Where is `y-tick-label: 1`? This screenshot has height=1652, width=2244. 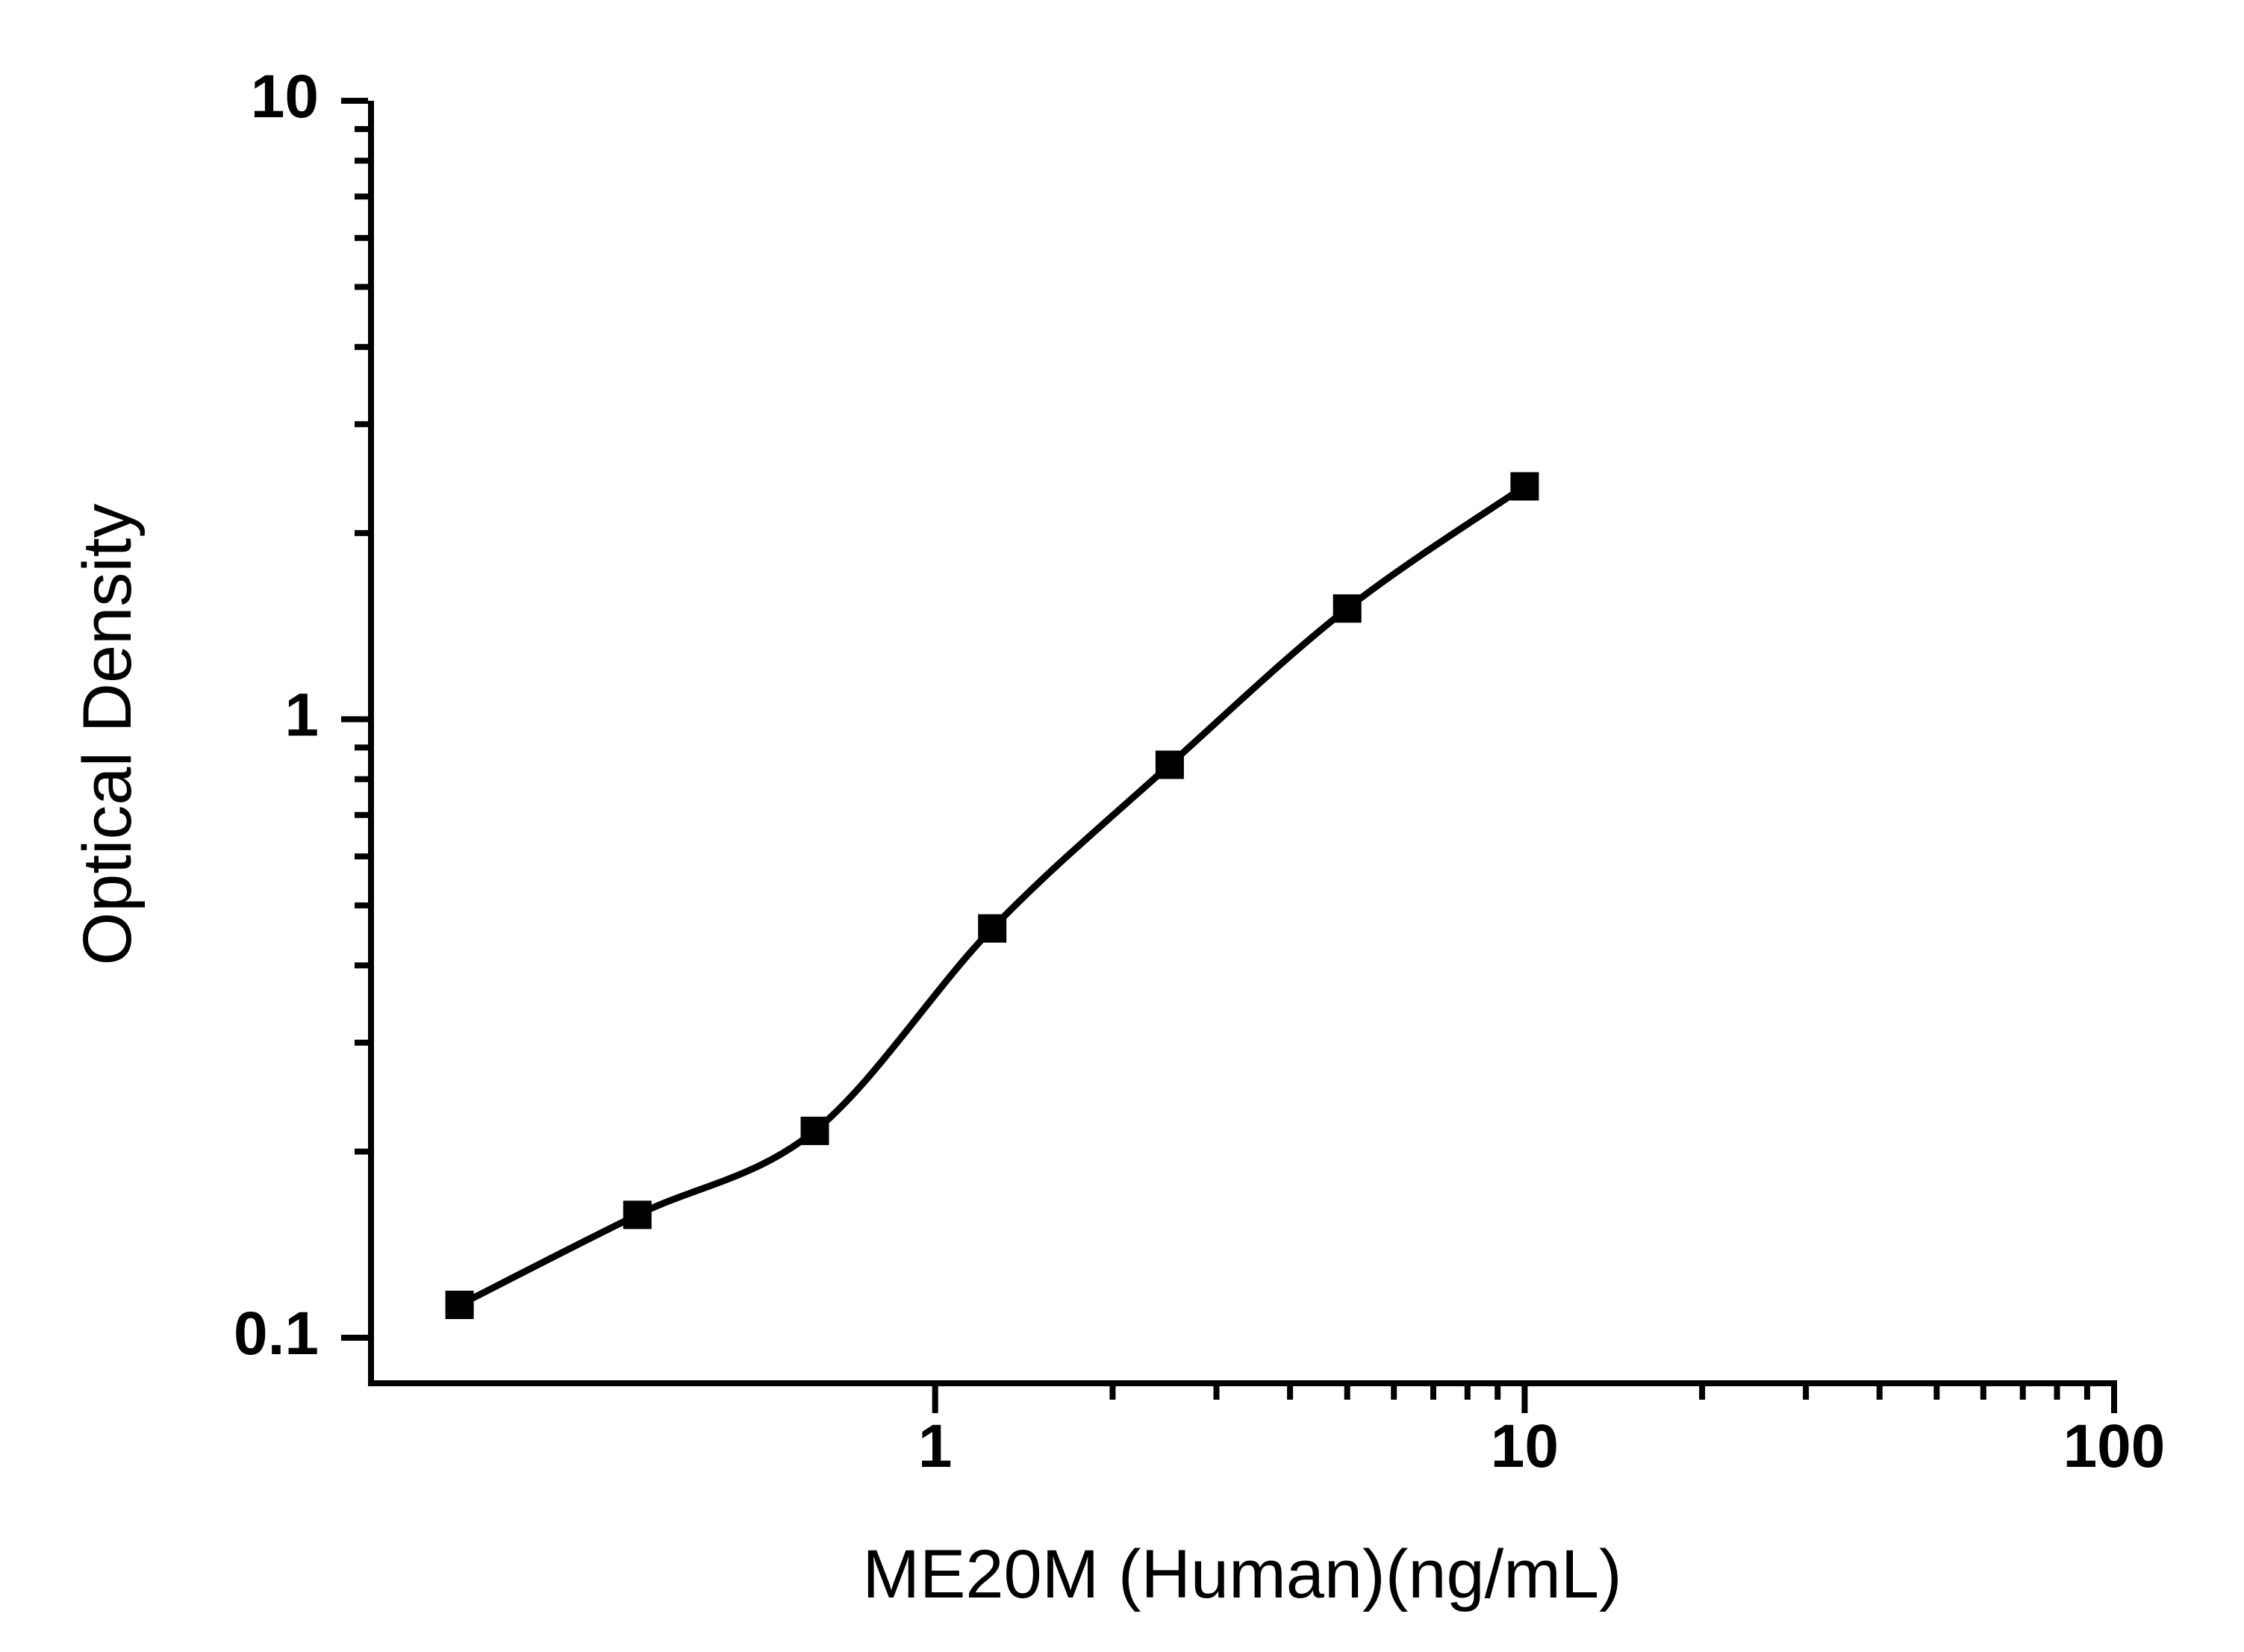 y-tick-label: 1 is located at coordinates (301, 716).